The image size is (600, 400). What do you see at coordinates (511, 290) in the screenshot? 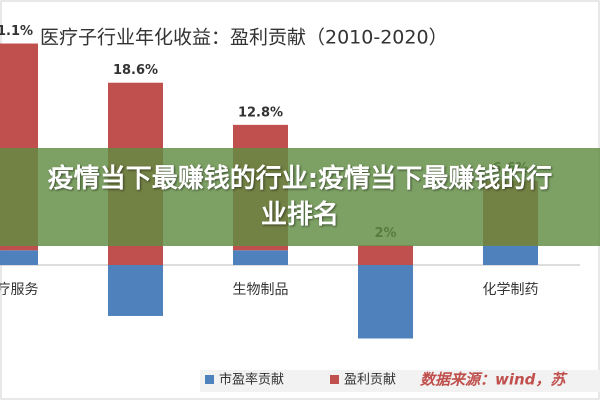
I see `x-tick-label: 化学制药` at bounding box center [511, 290].